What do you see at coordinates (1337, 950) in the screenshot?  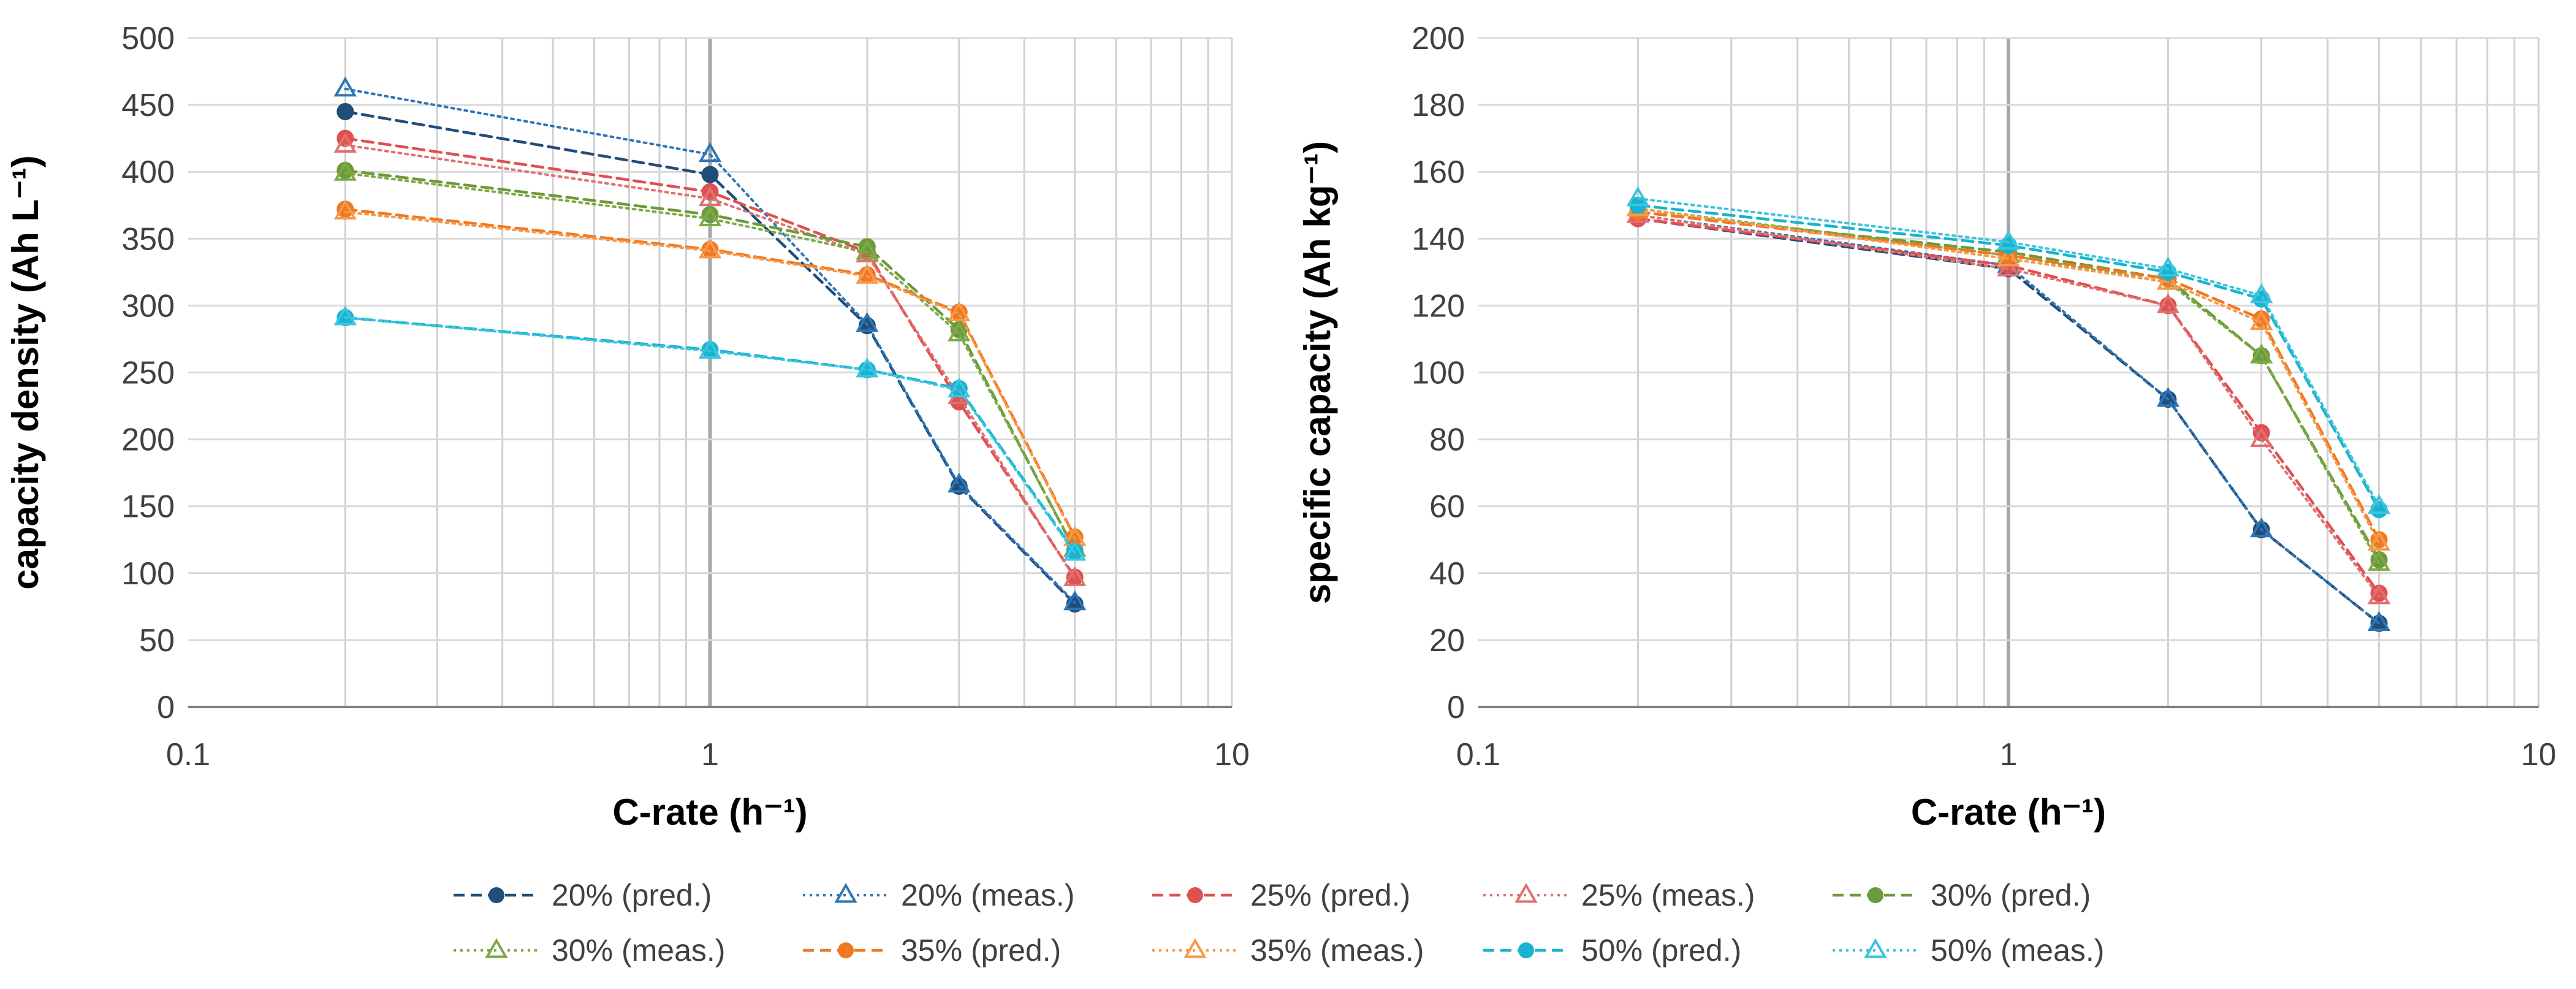 I see `legend-label: 35% (meas.)` at bounding box center [1337, 950].